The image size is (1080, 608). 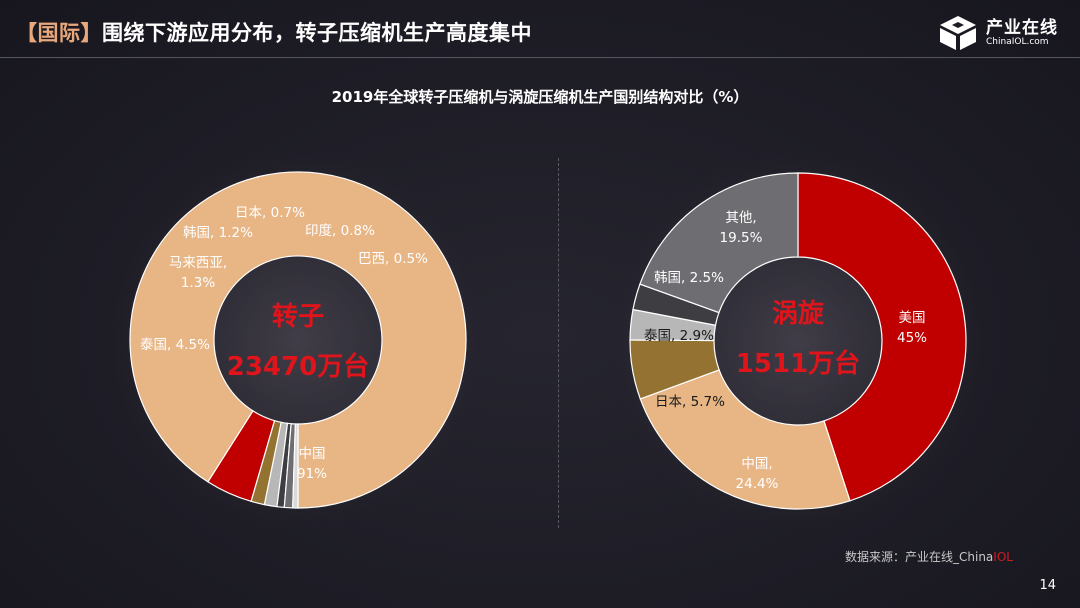 What do you see at coordinates (690, 402) in the screenshot?
I see `slice-label-日本: 日本, 5.7%` at bounding box center [690, 402].